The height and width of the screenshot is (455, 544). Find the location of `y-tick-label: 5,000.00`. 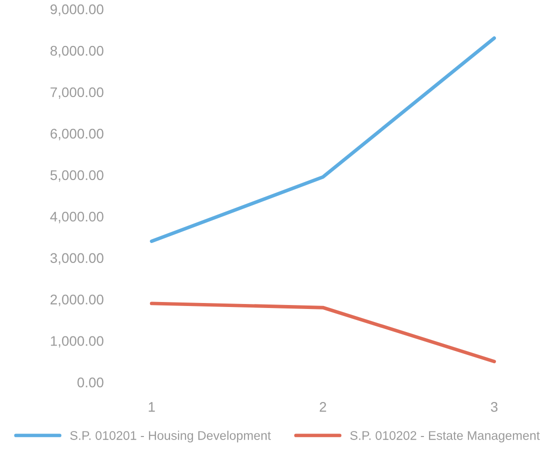

y-tick-label: 5,000.00 is located at coordinates (77, 176).